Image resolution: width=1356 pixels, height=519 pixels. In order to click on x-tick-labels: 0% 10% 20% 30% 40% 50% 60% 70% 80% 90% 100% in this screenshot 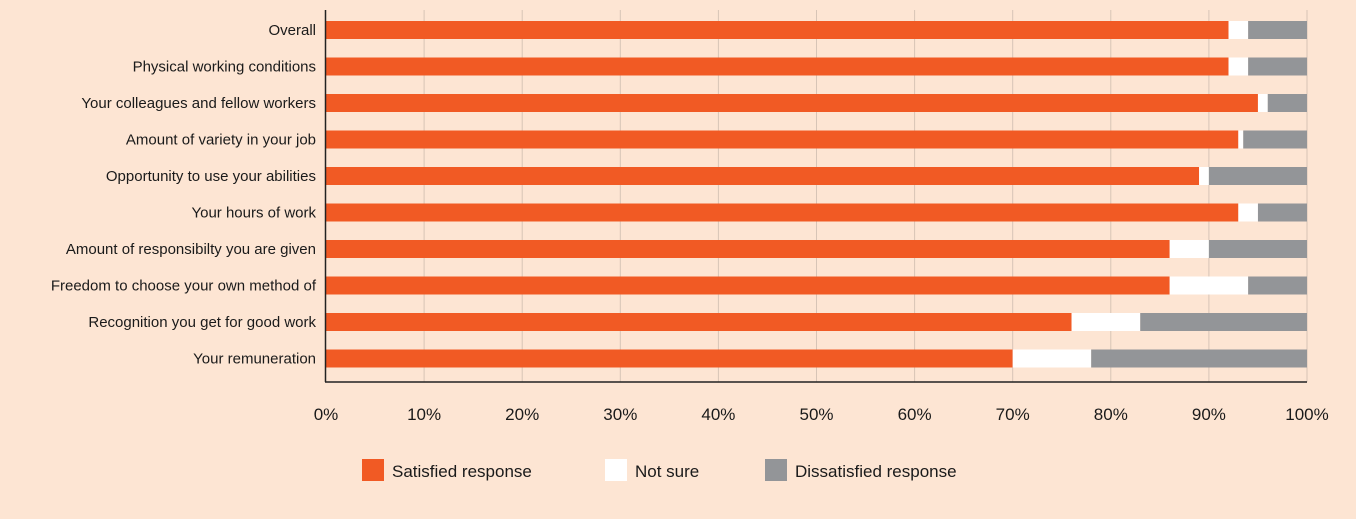, I will do `click(821, 414)`.